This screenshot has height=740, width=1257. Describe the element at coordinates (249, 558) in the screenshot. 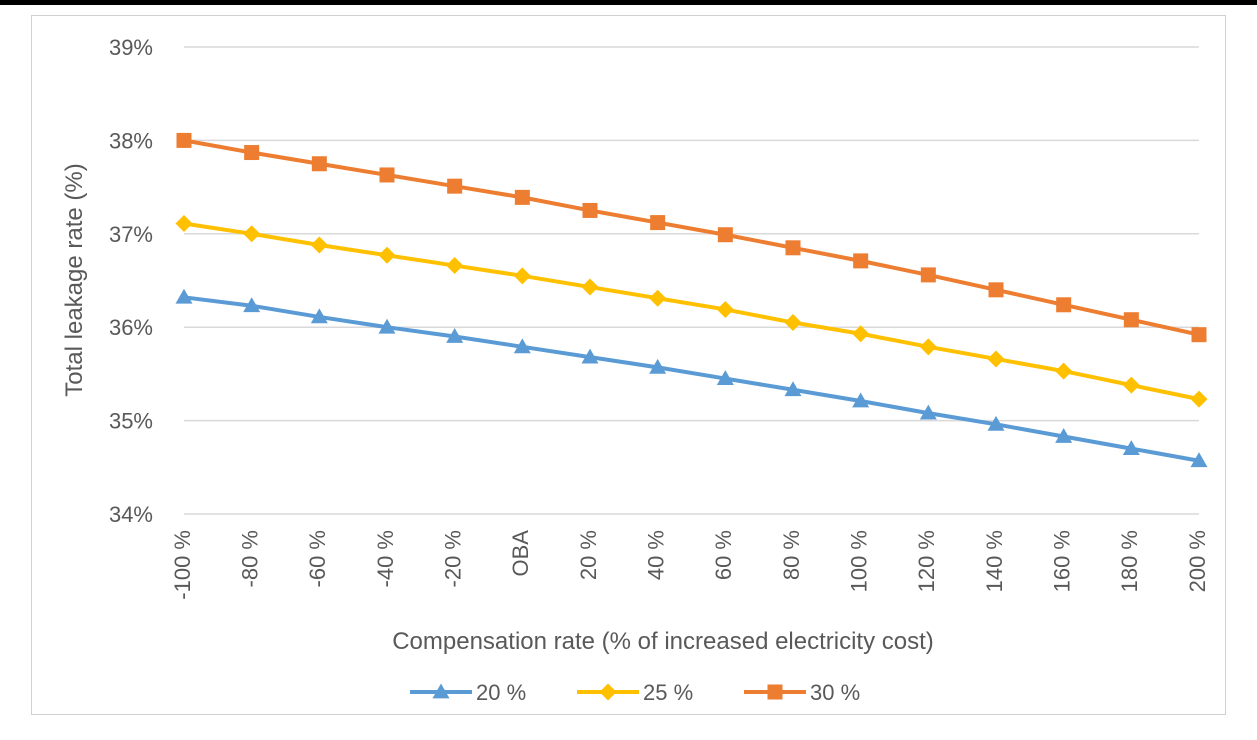

I see `x-tick-label: -80 %` at that location.